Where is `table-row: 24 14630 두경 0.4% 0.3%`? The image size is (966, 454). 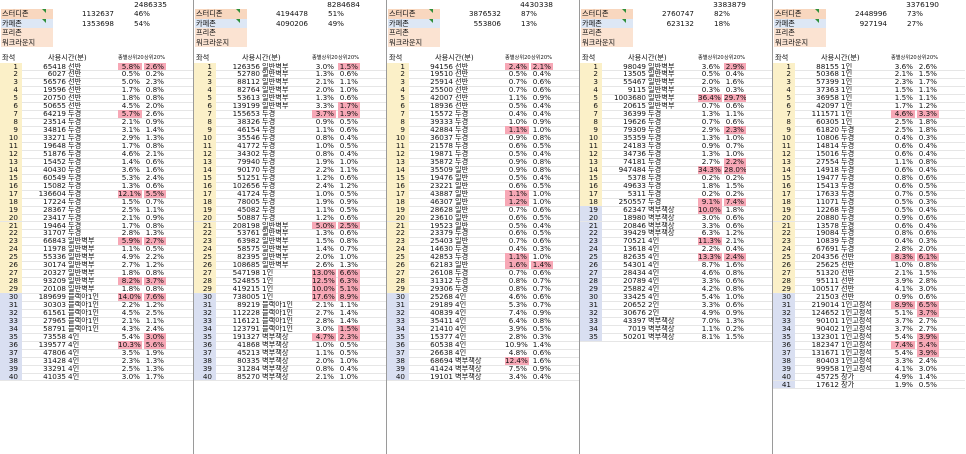
table-row: 24 14630 두경 0.4% 0.3% is located at coordinates (483, 250).